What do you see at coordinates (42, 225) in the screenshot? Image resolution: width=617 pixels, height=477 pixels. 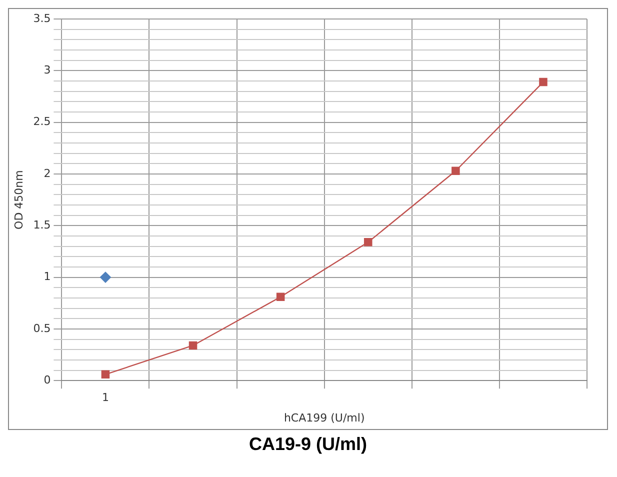 I see `y-tick-label: 1.5` at bounding box center [42, 225].